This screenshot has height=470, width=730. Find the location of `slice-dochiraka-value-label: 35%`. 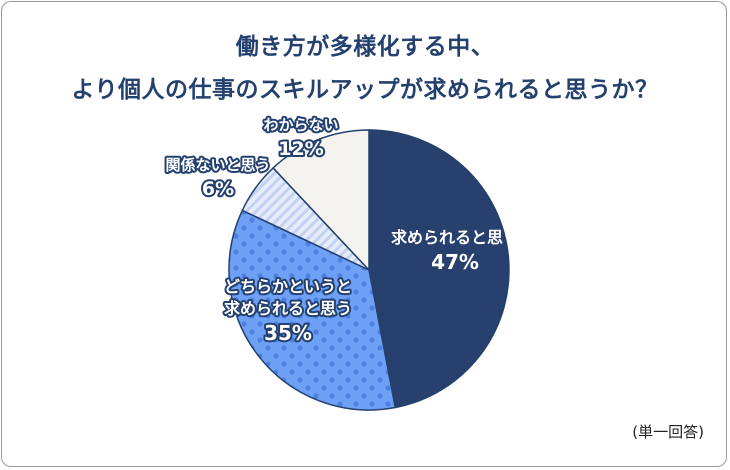

slice-dochiraka-value-label: 35% is located at coordinates (288, 333).